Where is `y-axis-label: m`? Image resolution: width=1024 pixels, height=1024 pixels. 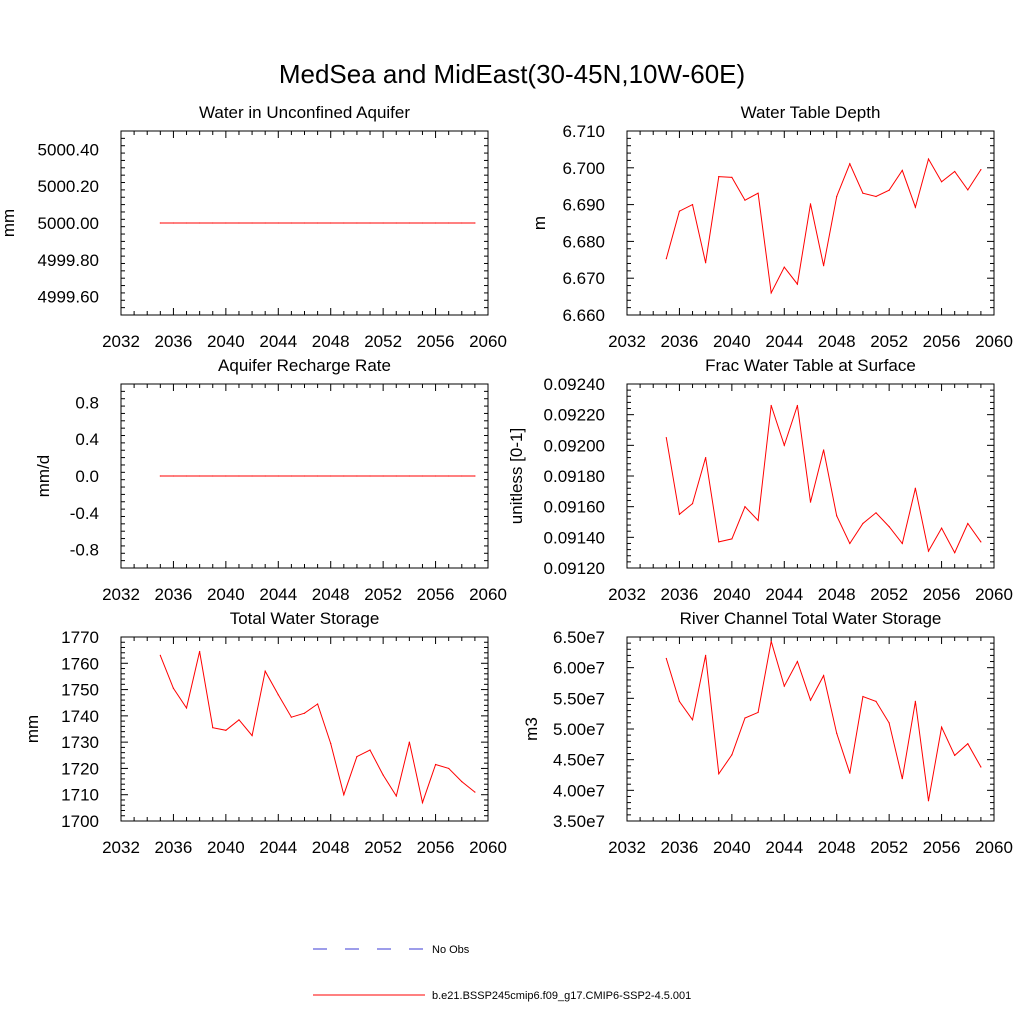
y-axis-label: m is located at coordinates (539, 223).